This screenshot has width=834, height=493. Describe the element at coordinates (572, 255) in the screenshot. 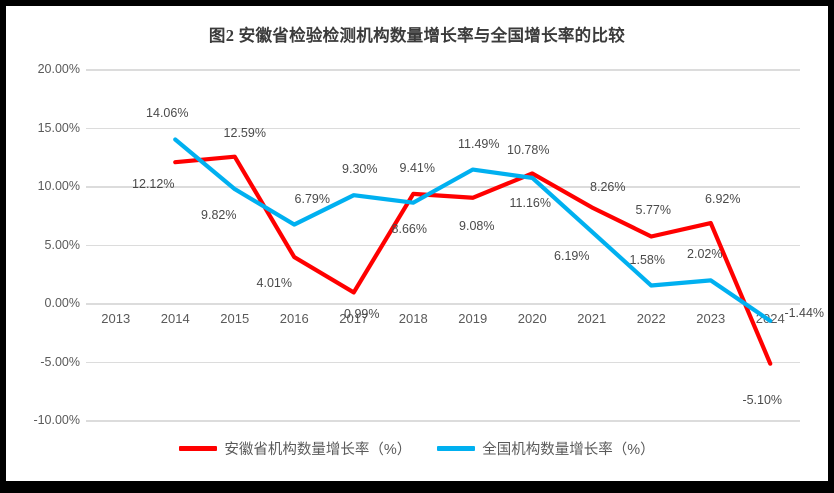

I see `data-point-label: 6.19%` at that location.